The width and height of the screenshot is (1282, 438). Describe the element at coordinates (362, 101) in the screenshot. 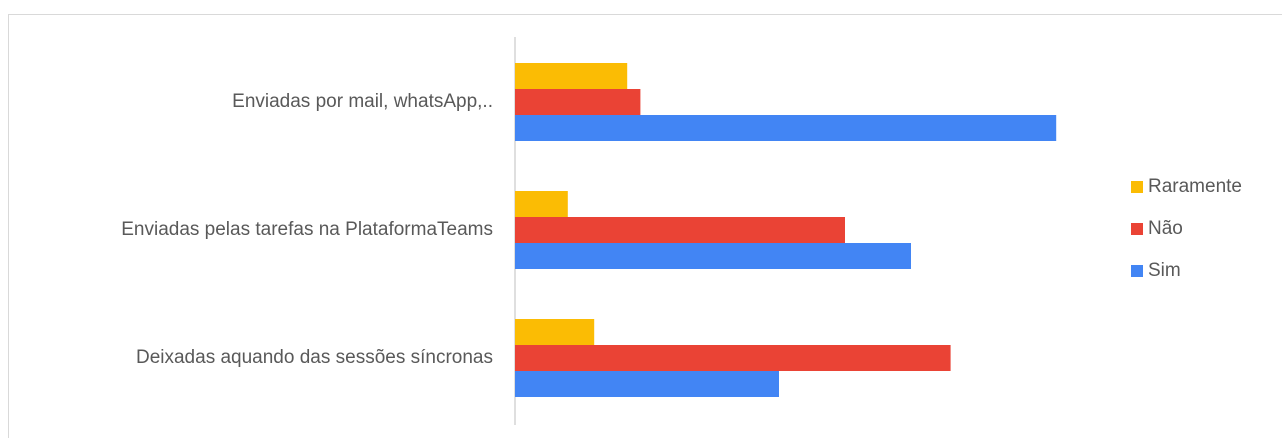

I see `y-tick-label: Enviadas por mail, whatsApp,..` at that location.